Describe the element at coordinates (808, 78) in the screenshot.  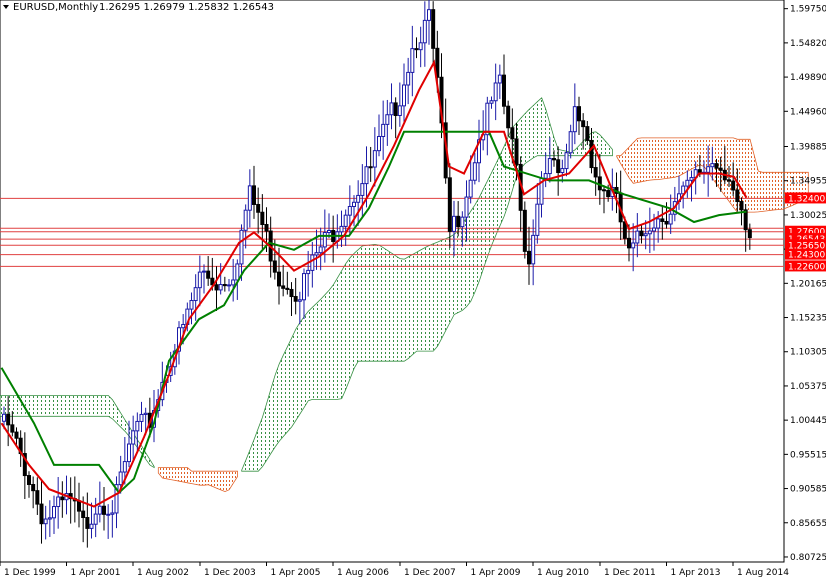
I see `y-tick-label: 1.49890` at that location.